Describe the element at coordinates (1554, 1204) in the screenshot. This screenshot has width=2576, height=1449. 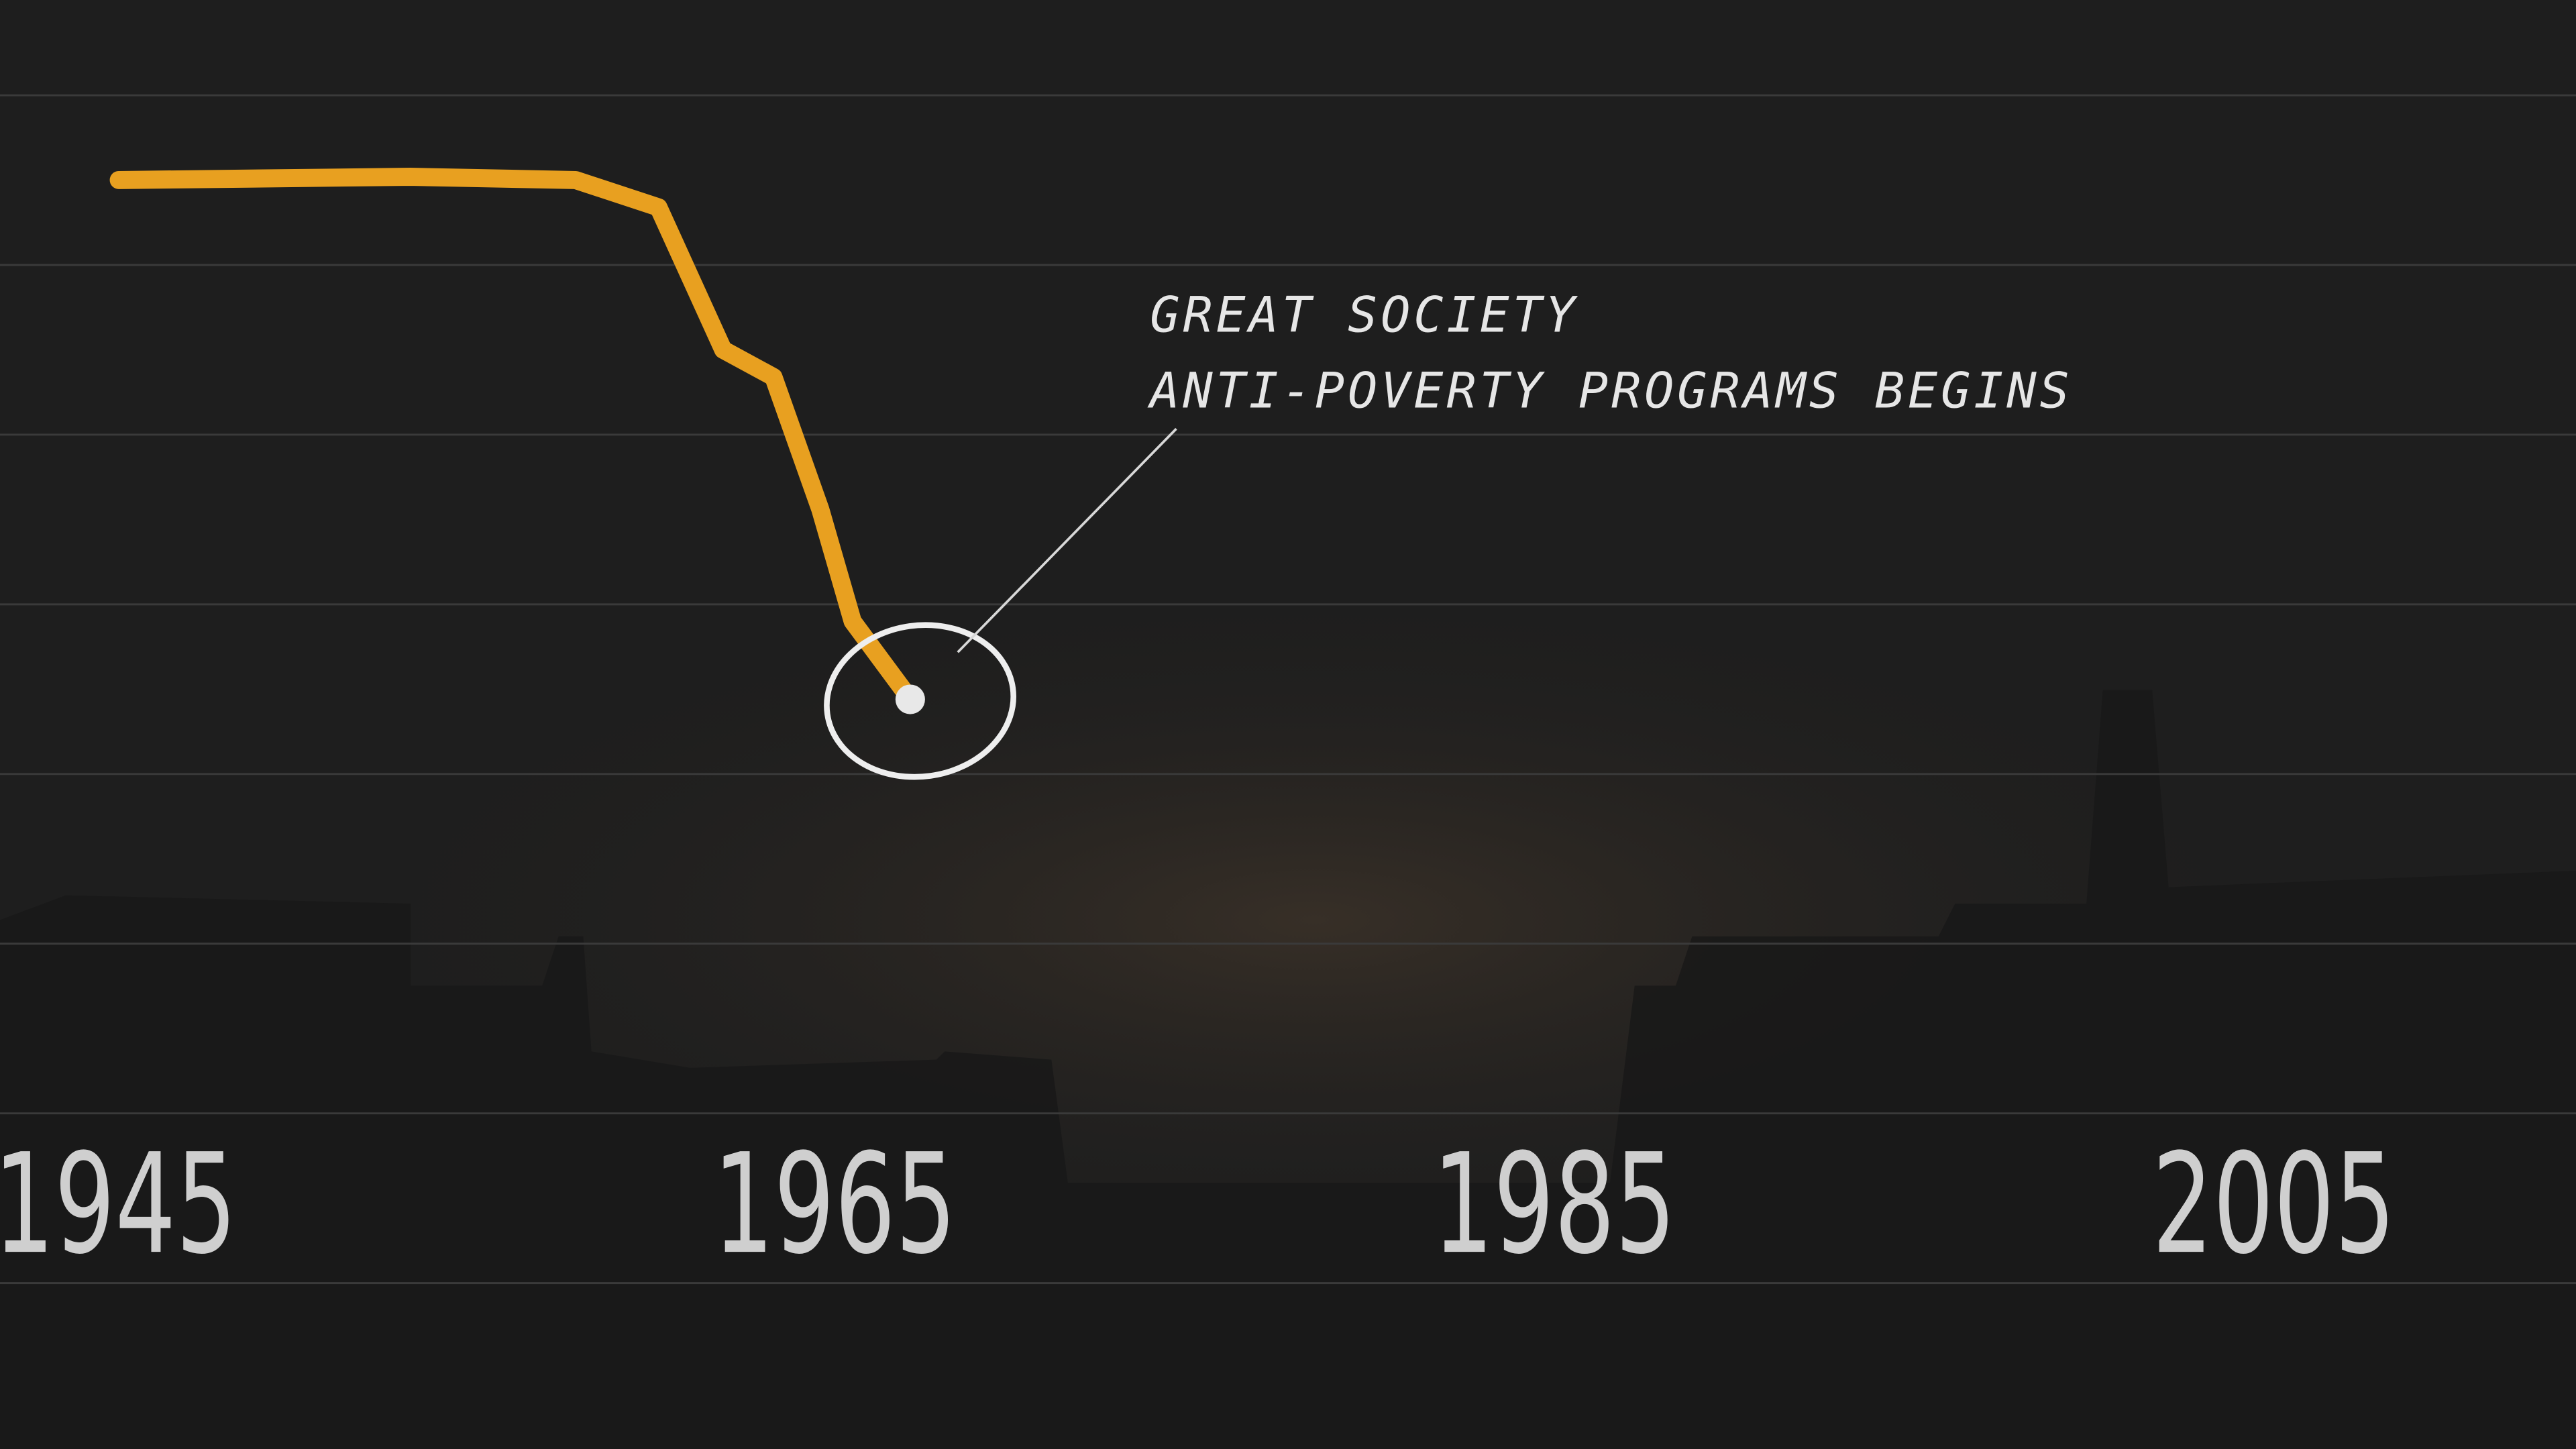
I see `x-tick-label: 1985` at that location.